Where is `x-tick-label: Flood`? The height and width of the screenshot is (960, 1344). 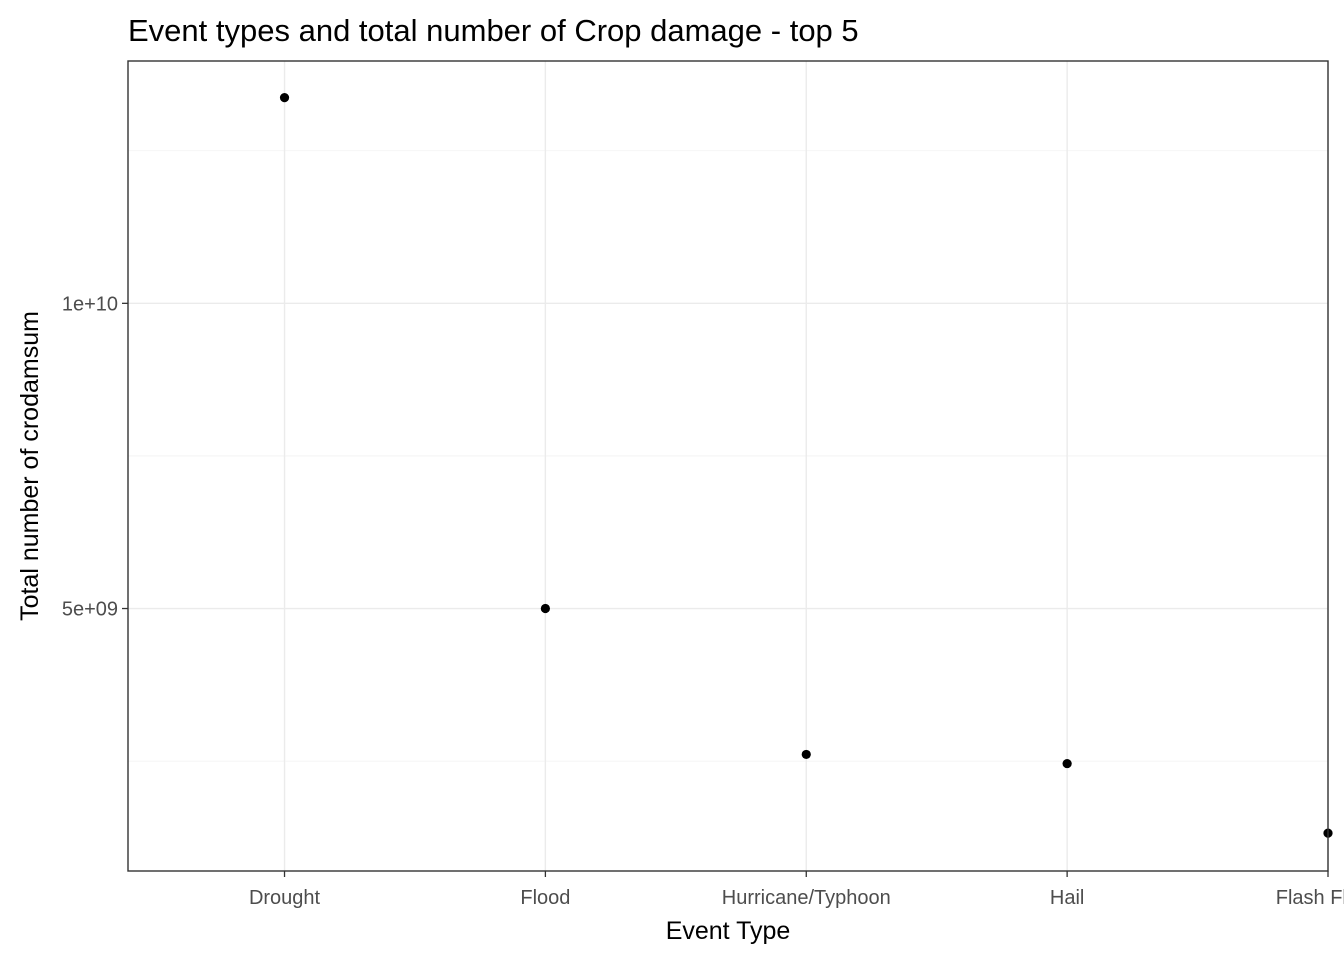
x-tick-label: Flood is located at coordinates (545, 898).